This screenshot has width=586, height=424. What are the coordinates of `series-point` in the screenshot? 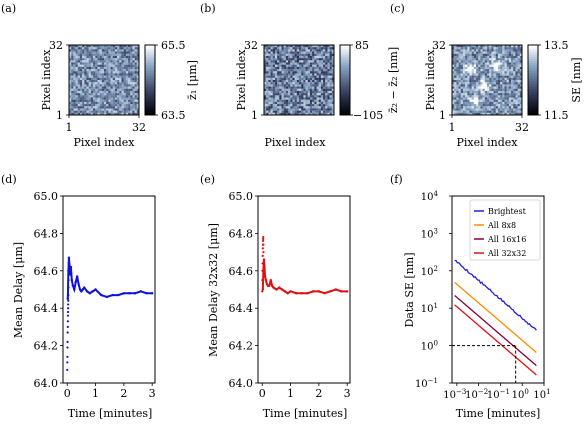 It's located at (92, 291).